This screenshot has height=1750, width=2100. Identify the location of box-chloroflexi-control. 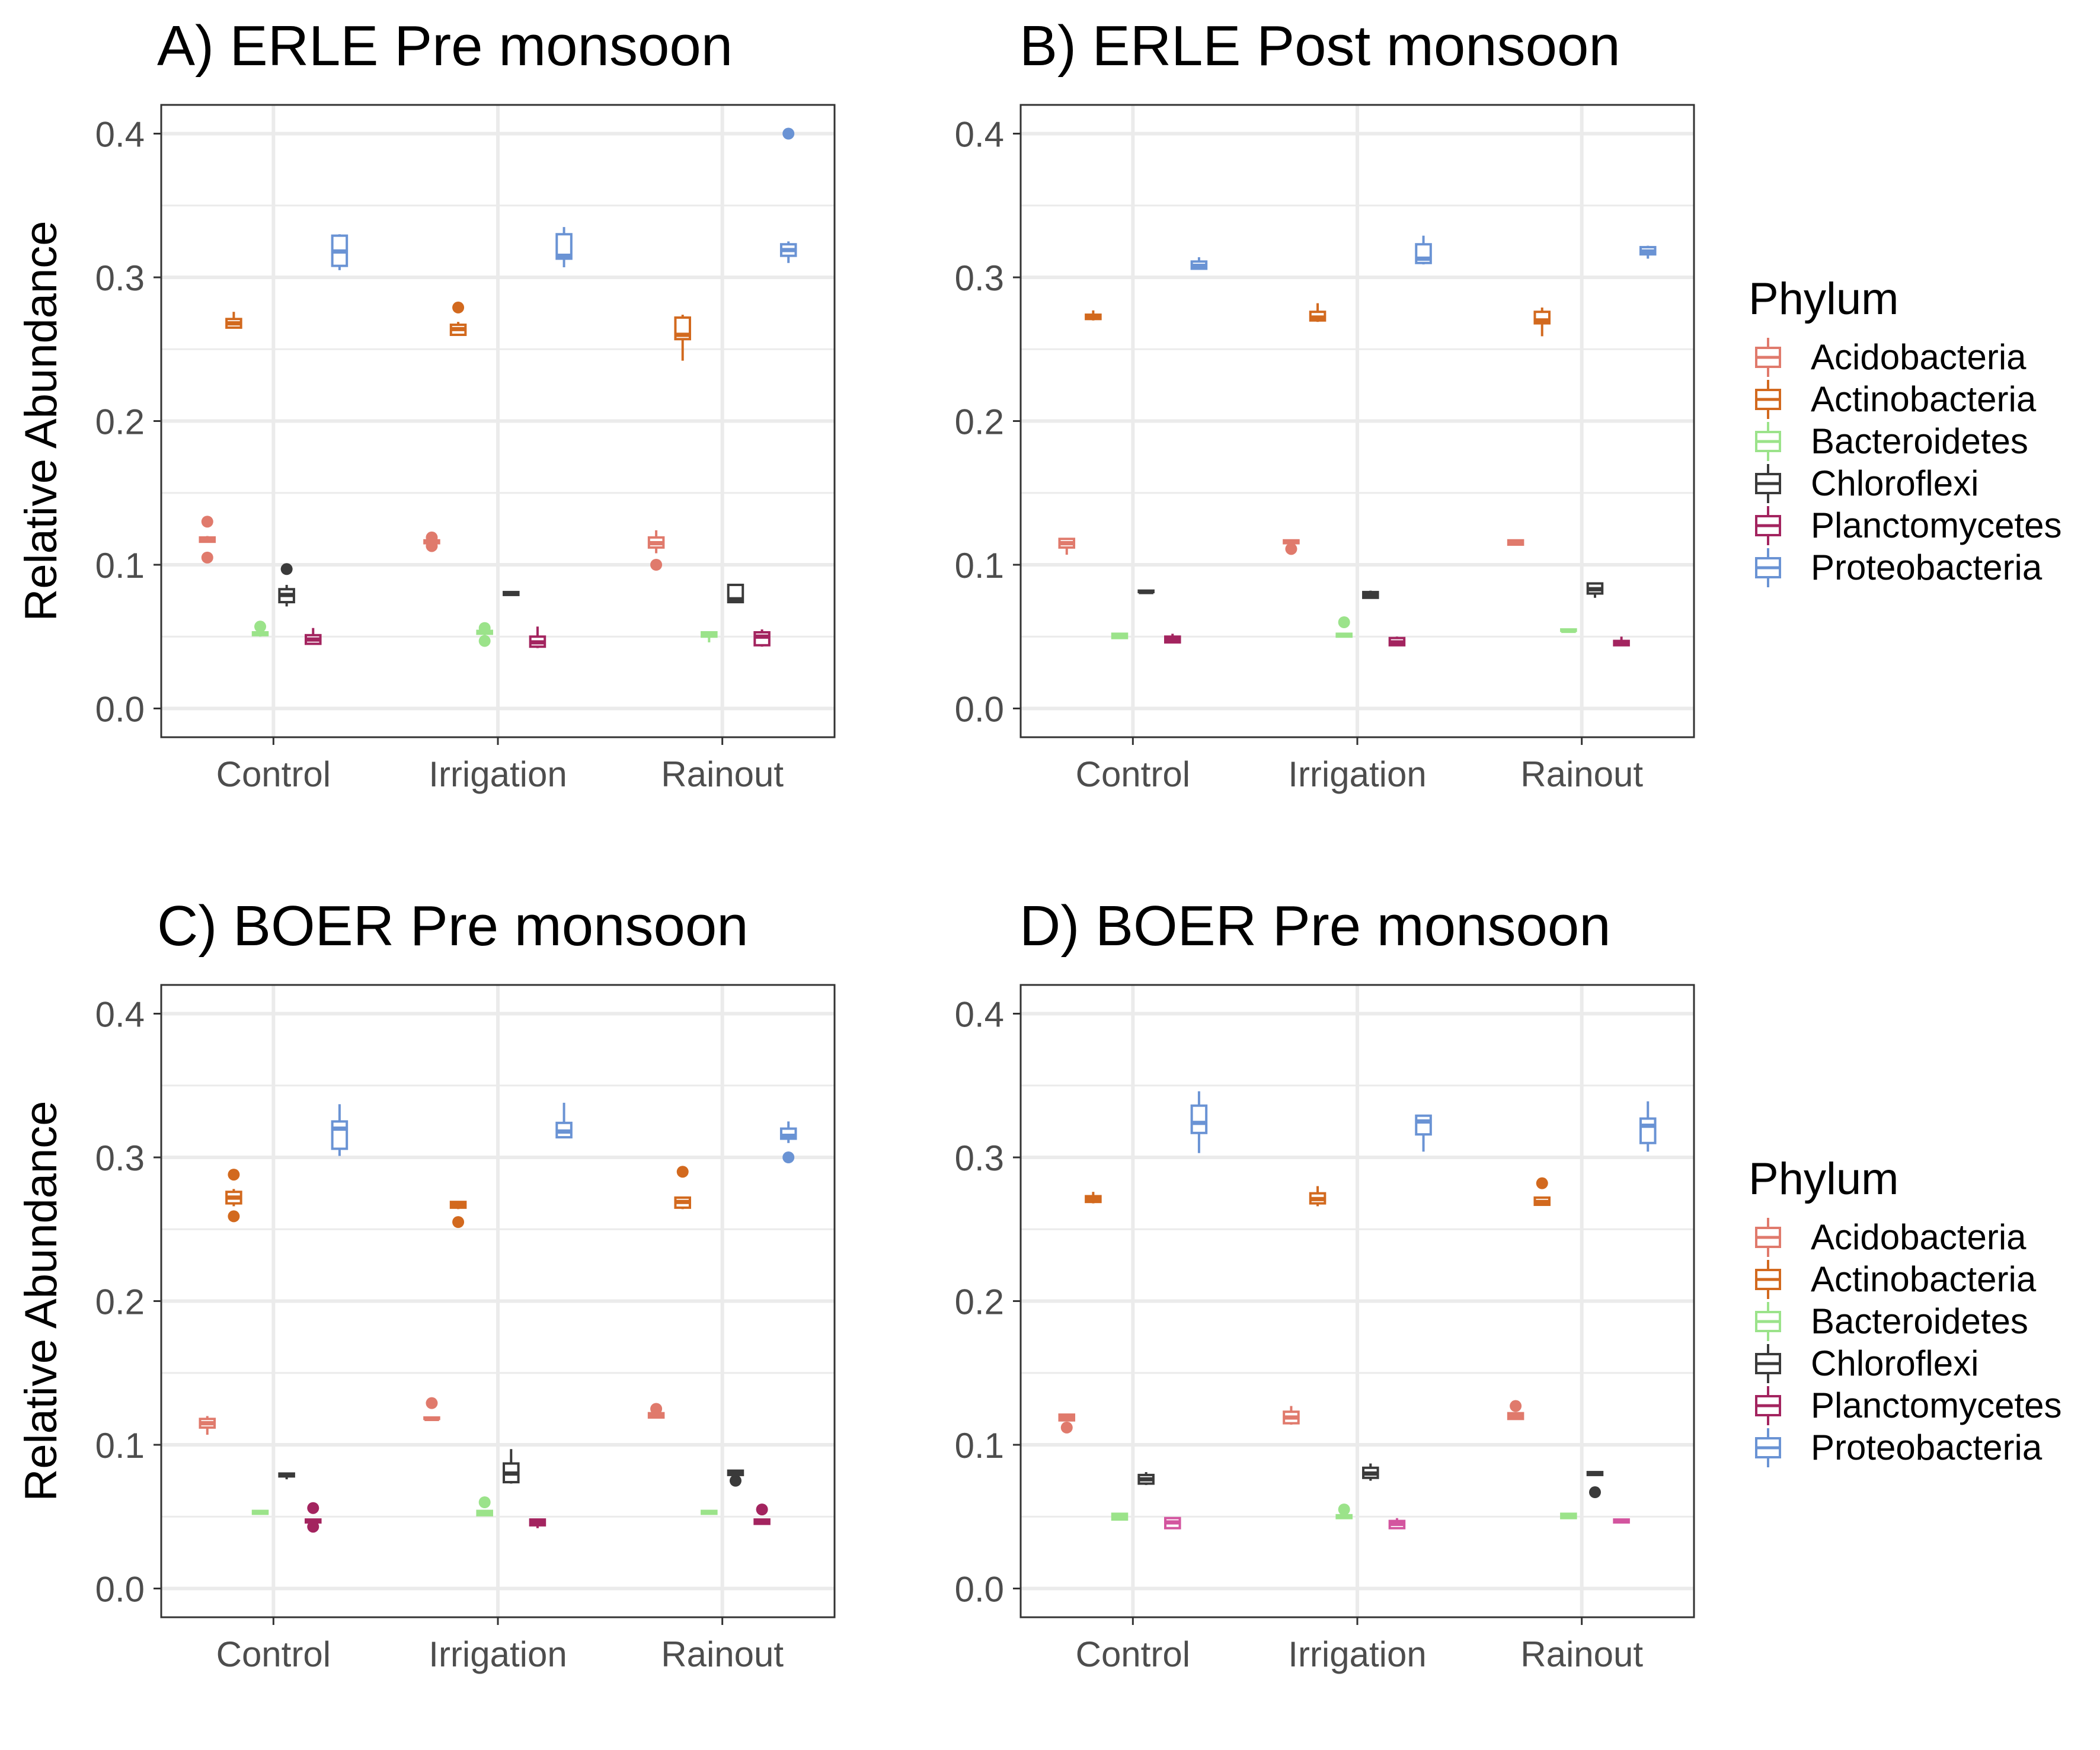
(286, 1476).